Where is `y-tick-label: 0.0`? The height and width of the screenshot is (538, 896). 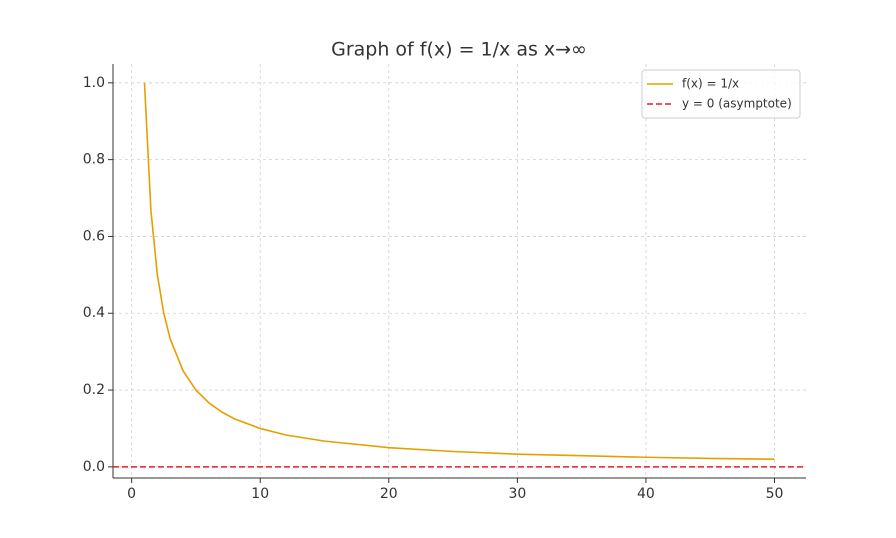
y-tick-label: 0.0 is located at coordinates (94, 467).